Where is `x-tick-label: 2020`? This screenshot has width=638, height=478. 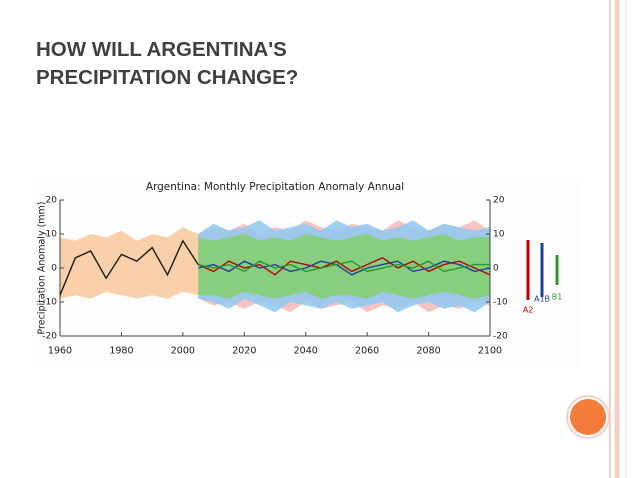 x-tick-label: 2020 is located at coordinates (244, 351).